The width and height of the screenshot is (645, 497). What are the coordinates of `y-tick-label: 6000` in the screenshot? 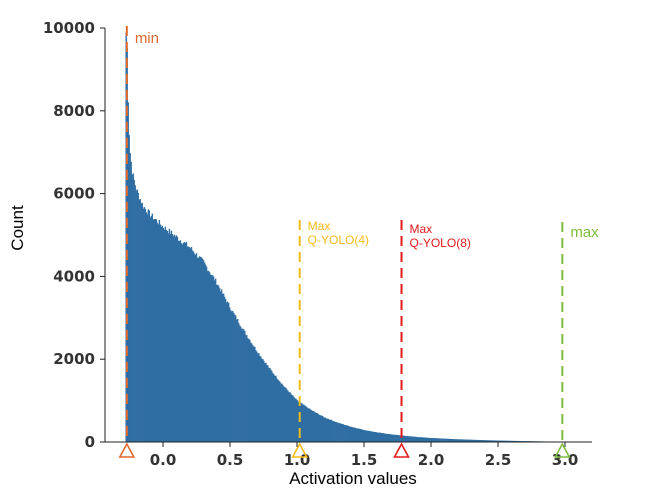 It's located at (74, 194).